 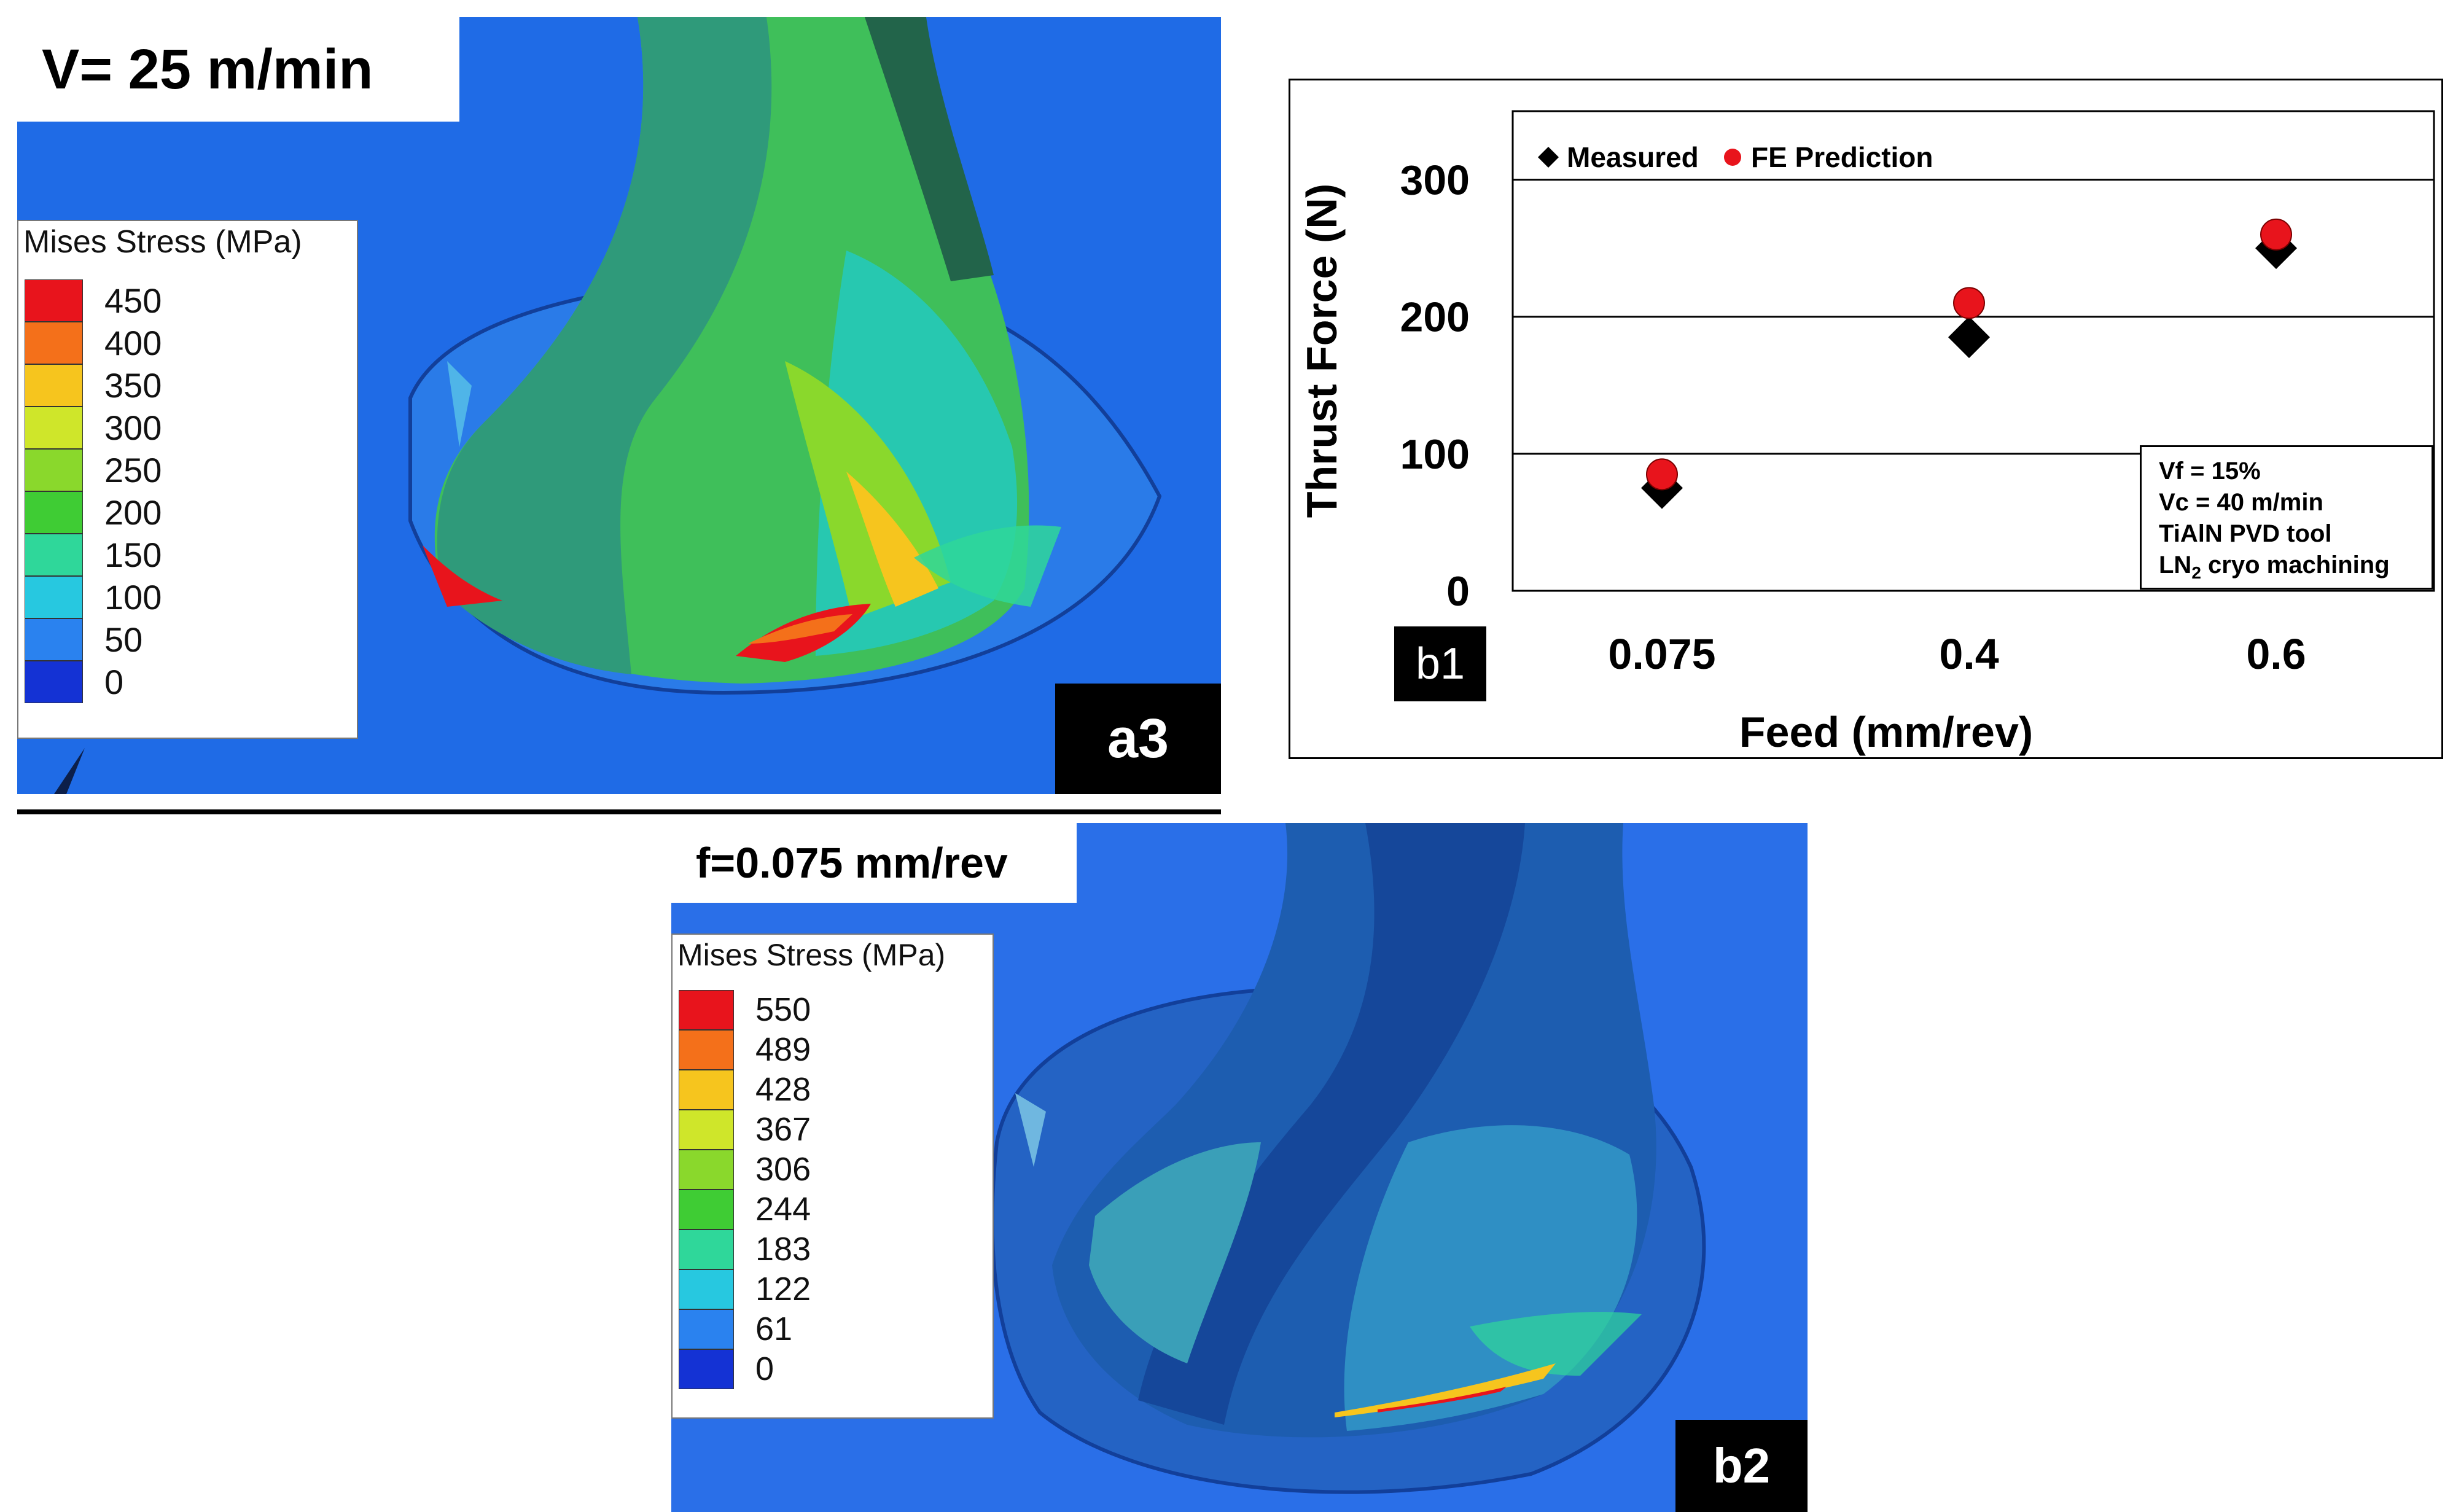 What do you see at coordinates (1548, 158) in the screenshot?
I see `legend-marker-measured` at bounding box center [1548, 158].